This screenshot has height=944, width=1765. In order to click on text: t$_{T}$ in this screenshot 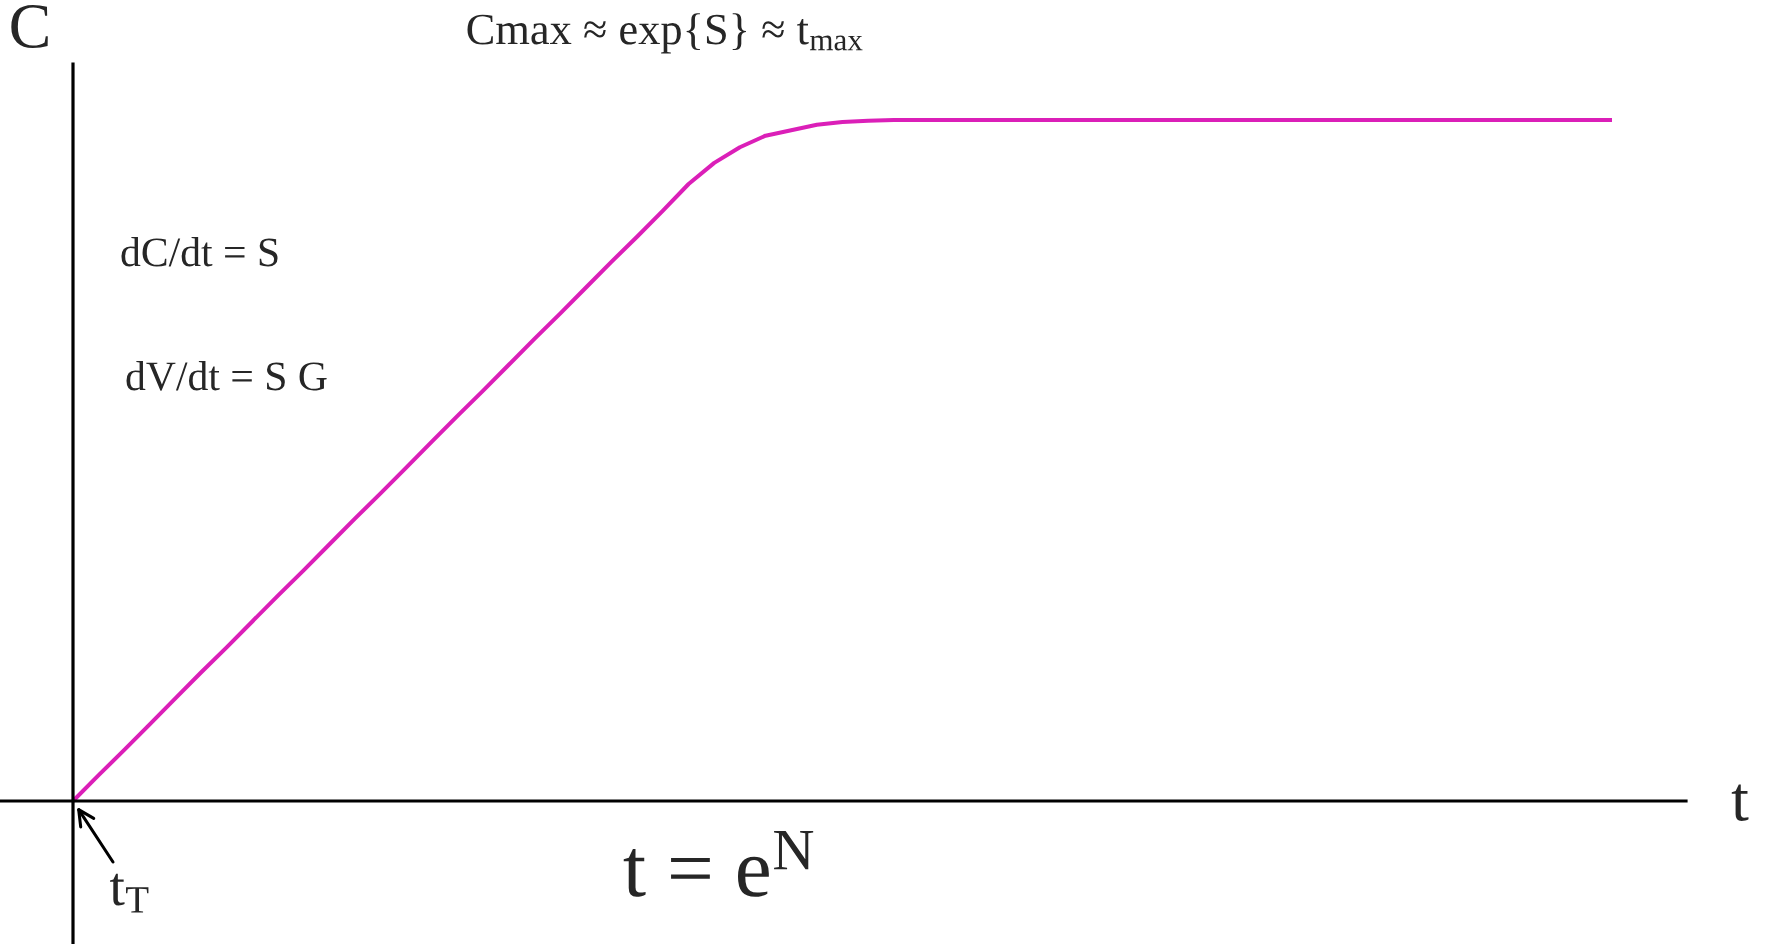, I will do `click(129, 893)`.